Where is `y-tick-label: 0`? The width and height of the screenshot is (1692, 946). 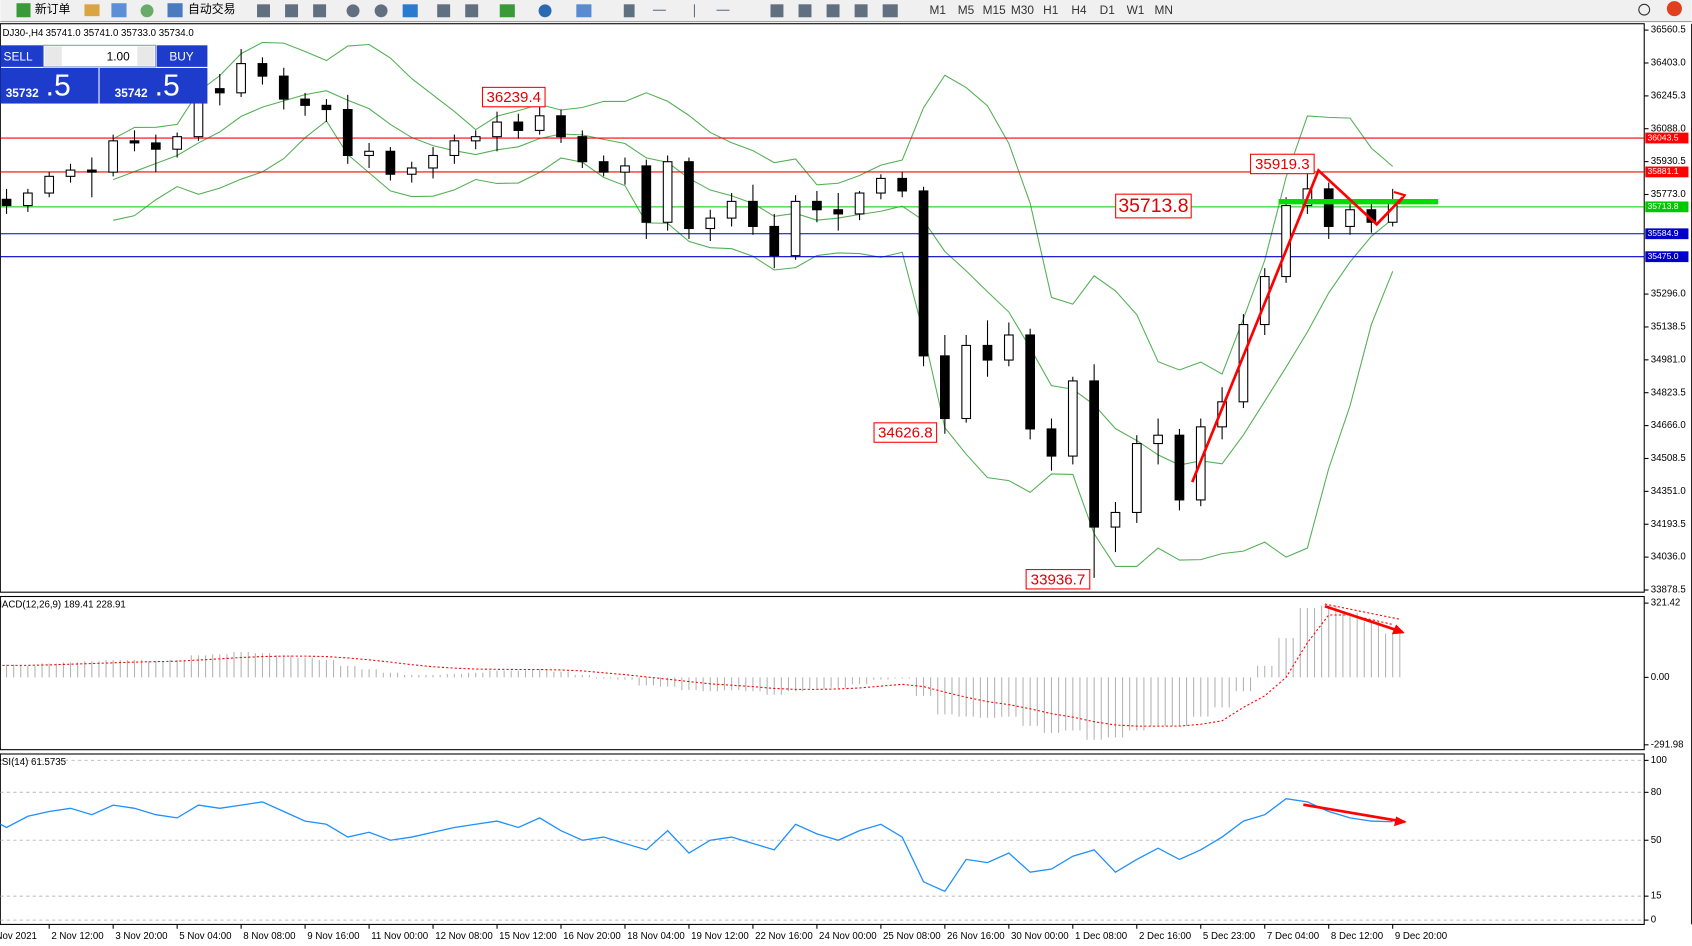 y-tick-label: 0 is located at coordinates (1654, 920).